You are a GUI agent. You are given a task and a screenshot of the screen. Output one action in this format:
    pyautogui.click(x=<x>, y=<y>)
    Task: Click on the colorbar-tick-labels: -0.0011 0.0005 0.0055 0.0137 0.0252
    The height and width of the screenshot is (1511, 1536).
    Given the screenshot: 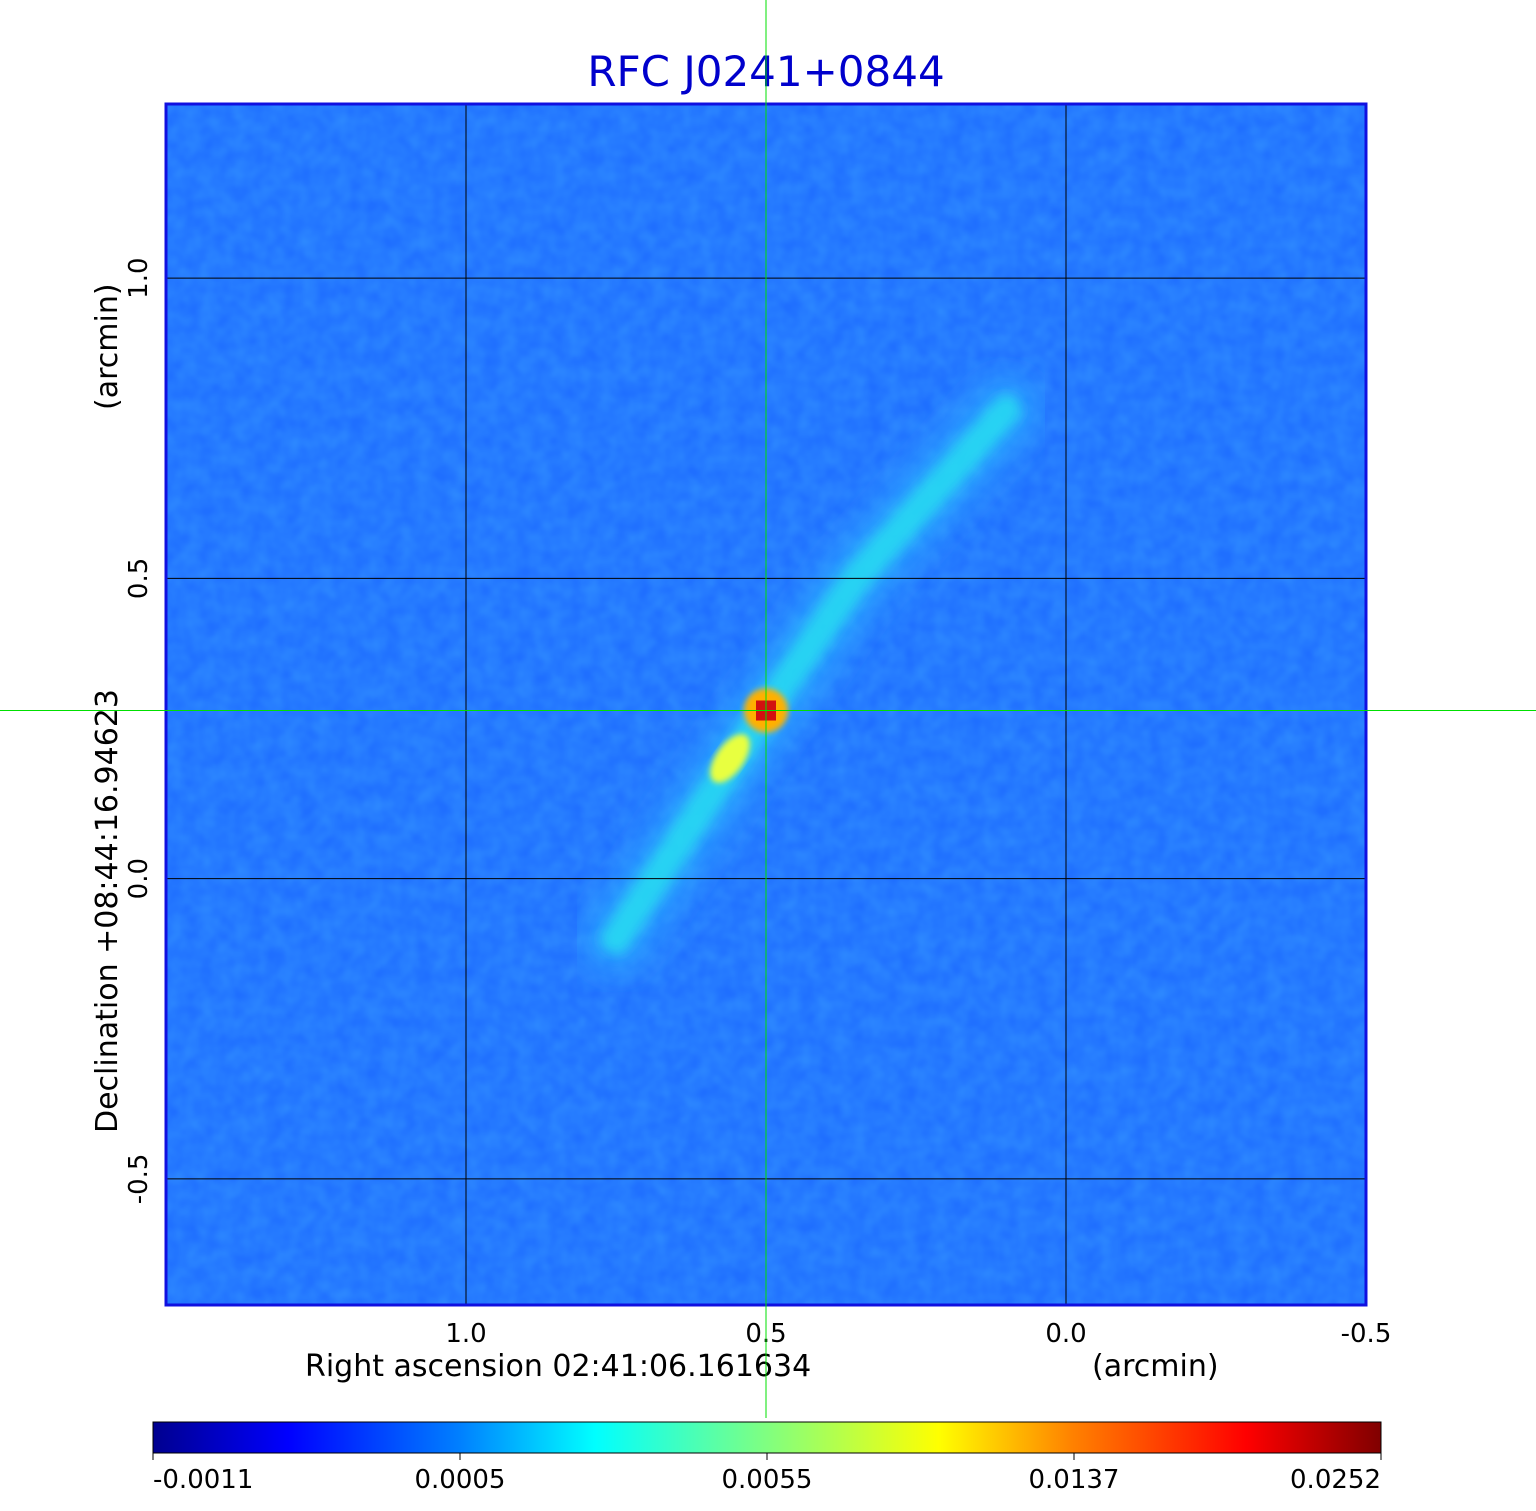 What is the action you would take?
    pyautogui.click(x=767, y=1474)
    